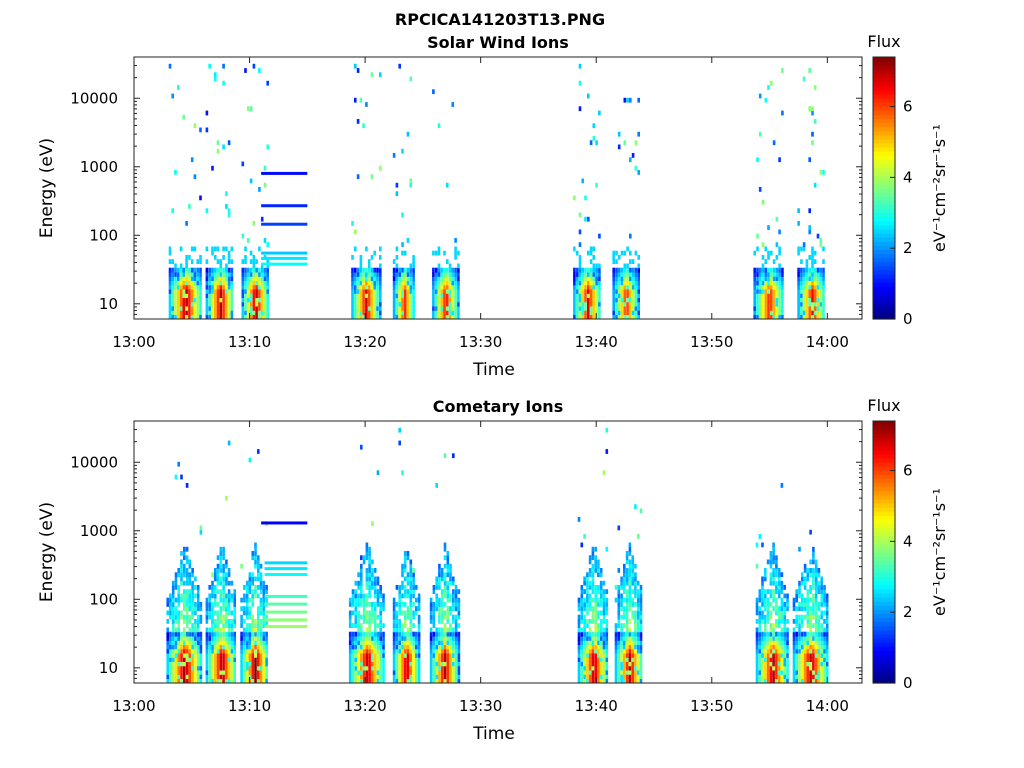 This screenshot has height=768, width=1024. I want to click on colorbar-title: Flux, so click(883, 405).